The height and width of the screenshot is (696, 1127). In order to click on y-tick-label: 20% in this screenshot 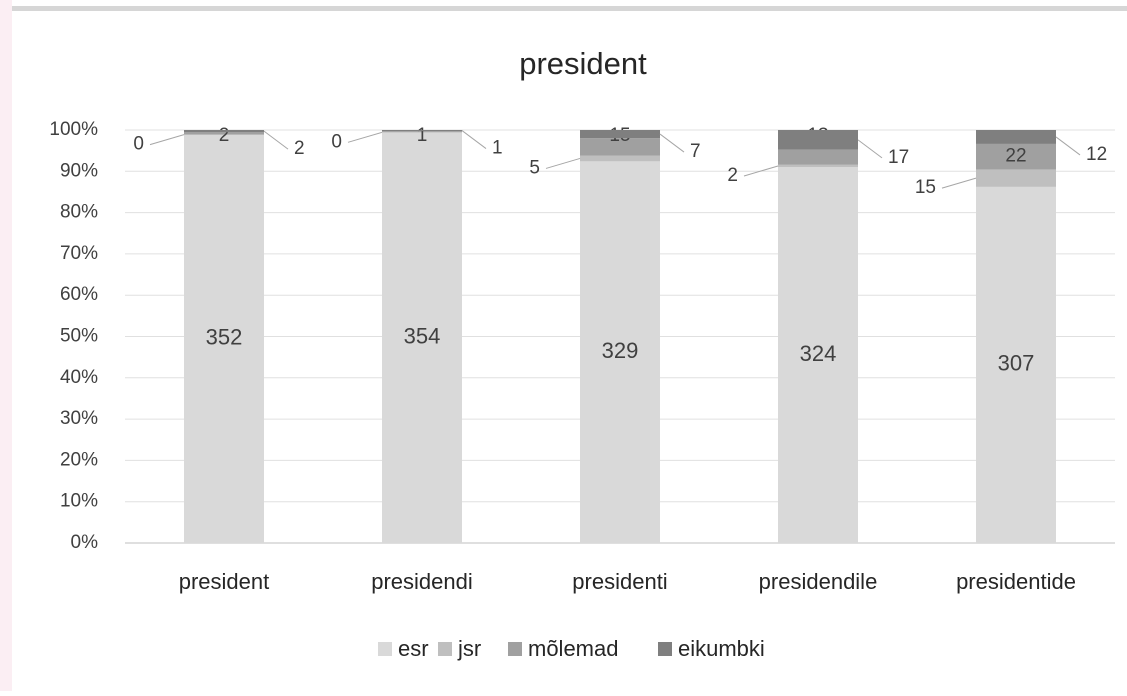, I will do `click(79, 459)`.